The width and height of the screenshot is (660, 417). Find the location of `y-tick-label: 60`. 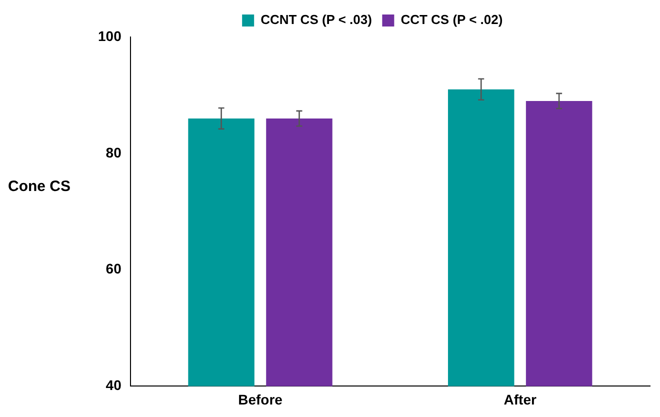

y-tick-label: 60 is located at coordinates (114, 268).